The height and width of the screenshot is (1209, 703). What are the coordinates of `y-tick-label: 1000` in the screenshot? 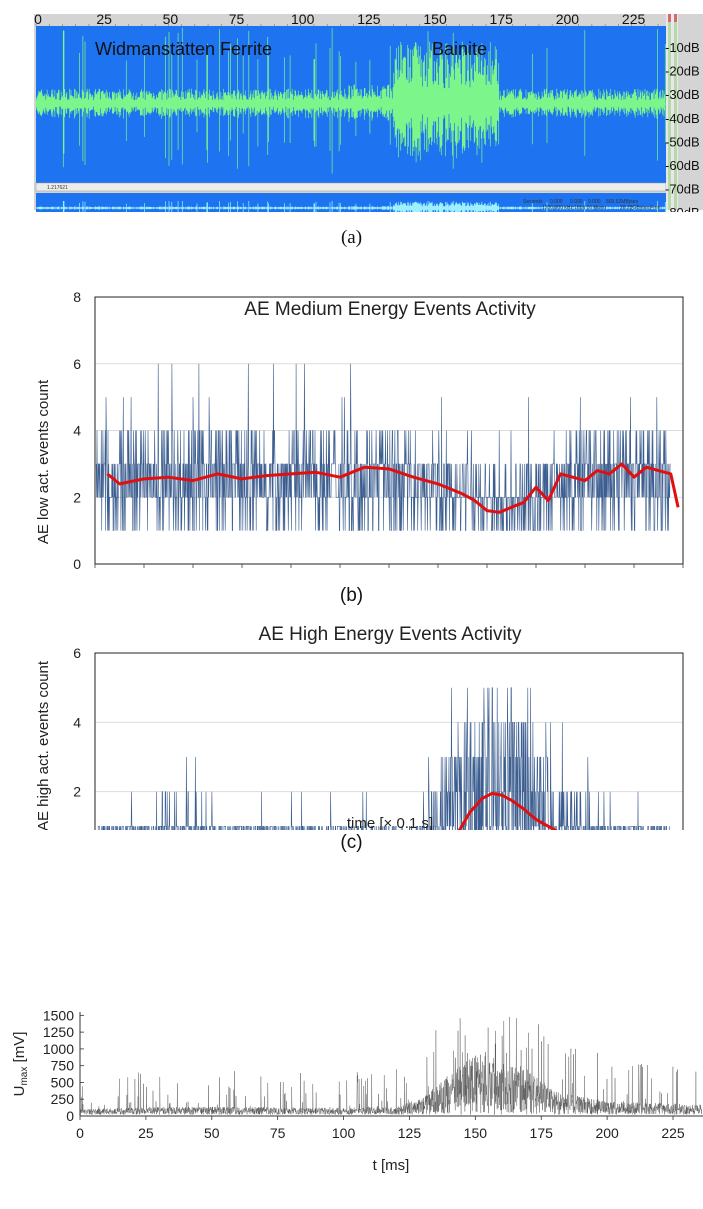 It's located at (58, 1049).